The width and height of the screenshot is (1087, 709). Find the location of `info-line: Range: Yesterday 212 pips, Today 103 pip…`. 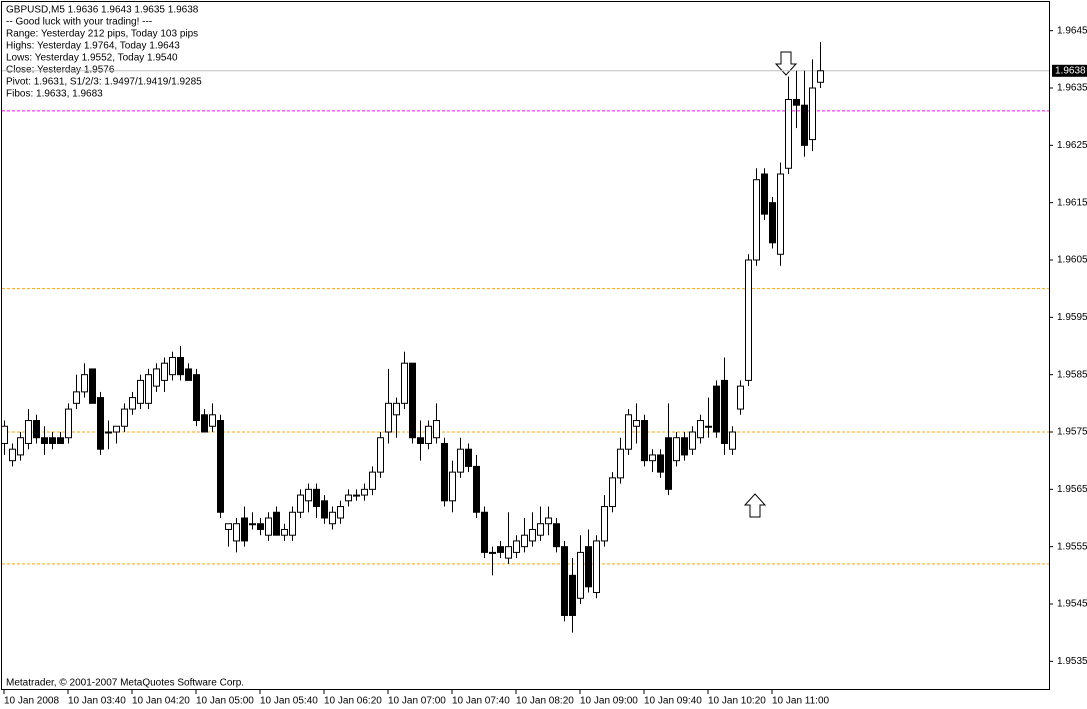

info-line: Range: Yesterday 212 pips, Today 103 pip… is located at coordinates (102, 34).